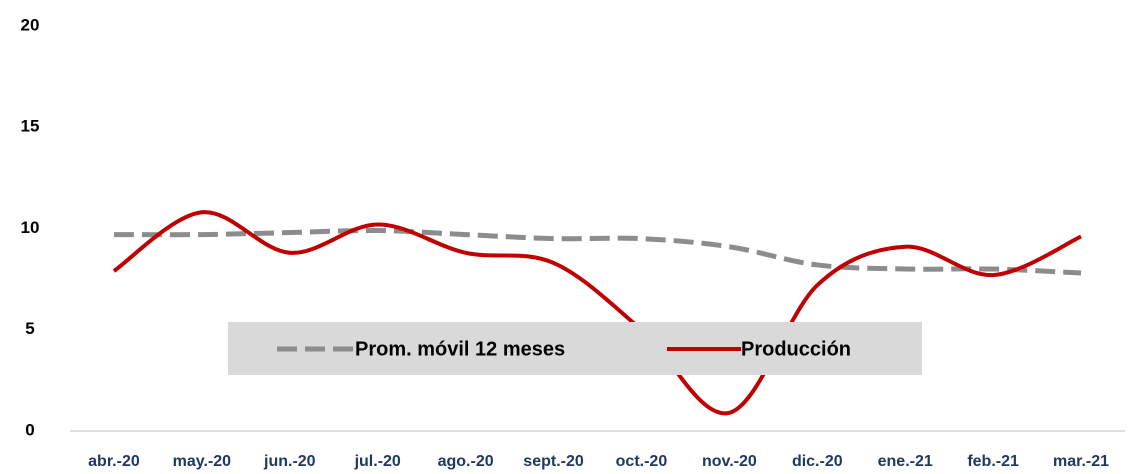 This screenshot has width=1139, height=474. Describe the element at coordinates (30, 24) in the screenshot. I see `y-tick-label: 20` at that location.